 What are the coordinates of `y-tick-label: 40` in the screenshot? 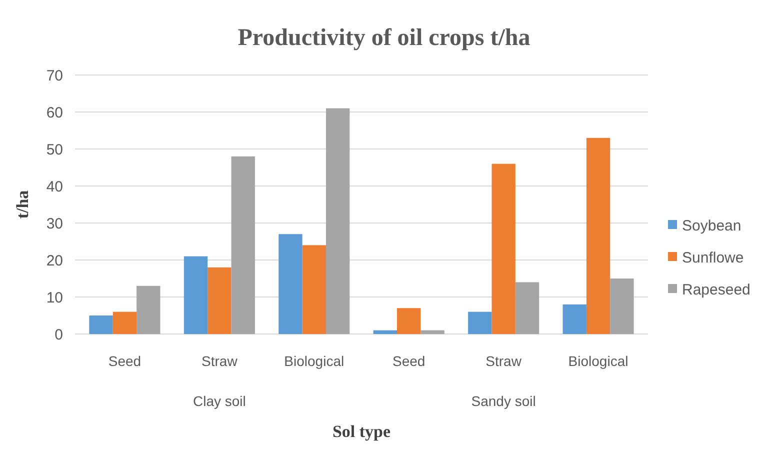 It's located at (54, 187).